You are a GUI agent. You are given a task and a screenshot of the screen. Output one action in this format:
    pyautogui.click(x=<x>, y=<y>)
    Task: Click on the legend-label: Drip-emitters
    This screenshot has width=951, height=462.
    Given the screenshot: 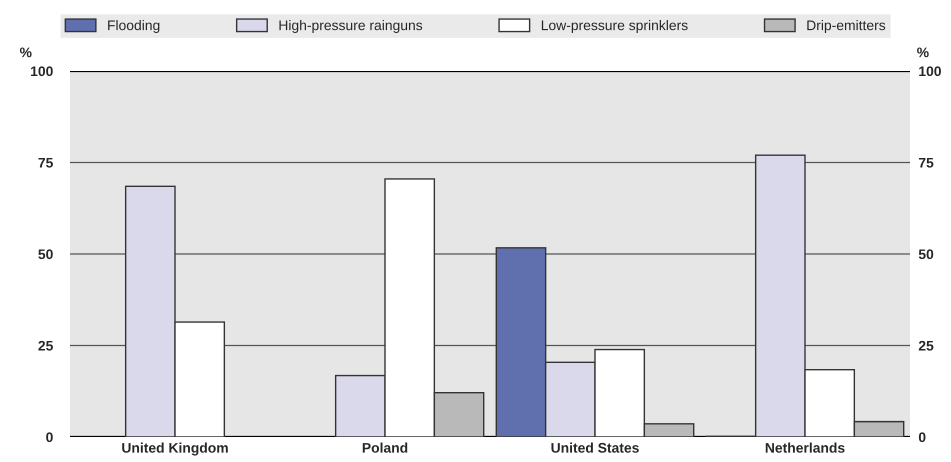 What is the action you would take?
    pyautogui.click(x=846, y=26)
    